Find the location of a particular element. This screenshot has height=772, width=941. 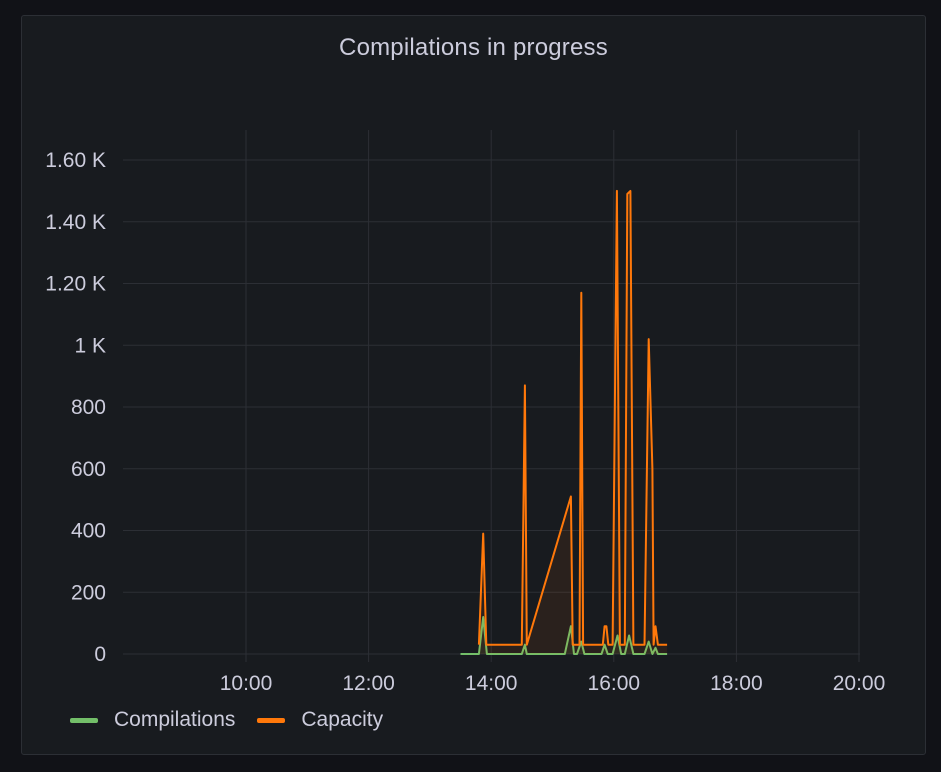

y-tick-label: 1.60 K is located at coordinates (75, 160).